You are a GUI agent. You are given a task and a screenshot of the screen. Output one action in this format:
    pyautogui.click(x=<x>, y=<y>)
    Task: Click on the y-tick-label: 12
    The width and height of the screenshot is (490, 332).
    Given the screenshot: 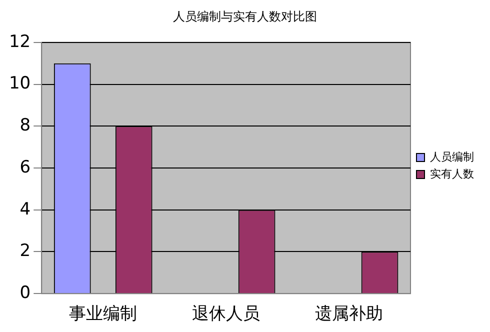 What is the action you would take?
    pyautogui.click(x=19, y=42)
    